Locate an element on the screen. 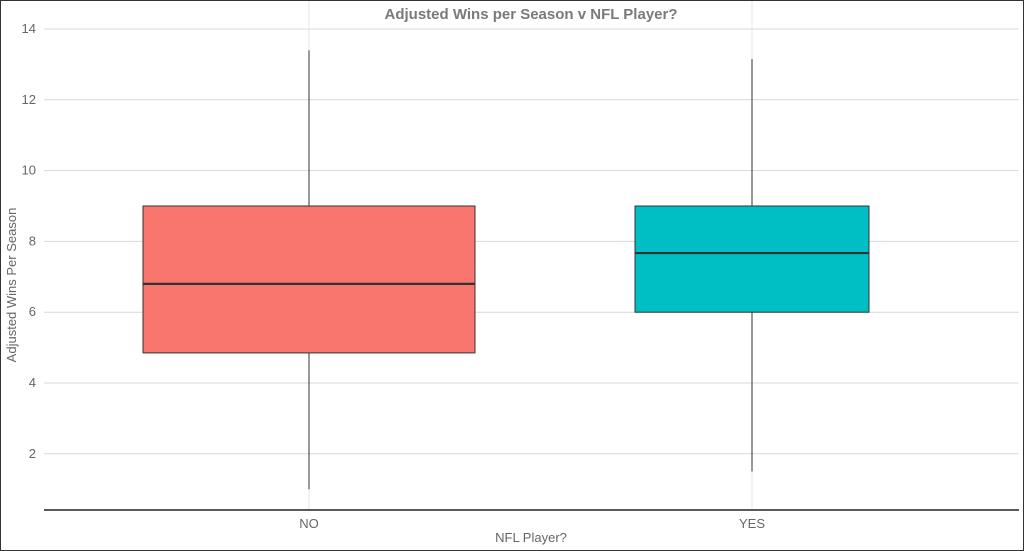 The image size is (1024, 551). y-tick-labels: 2 4 6 8 10 12 14 is located at coordinates (29, 241).